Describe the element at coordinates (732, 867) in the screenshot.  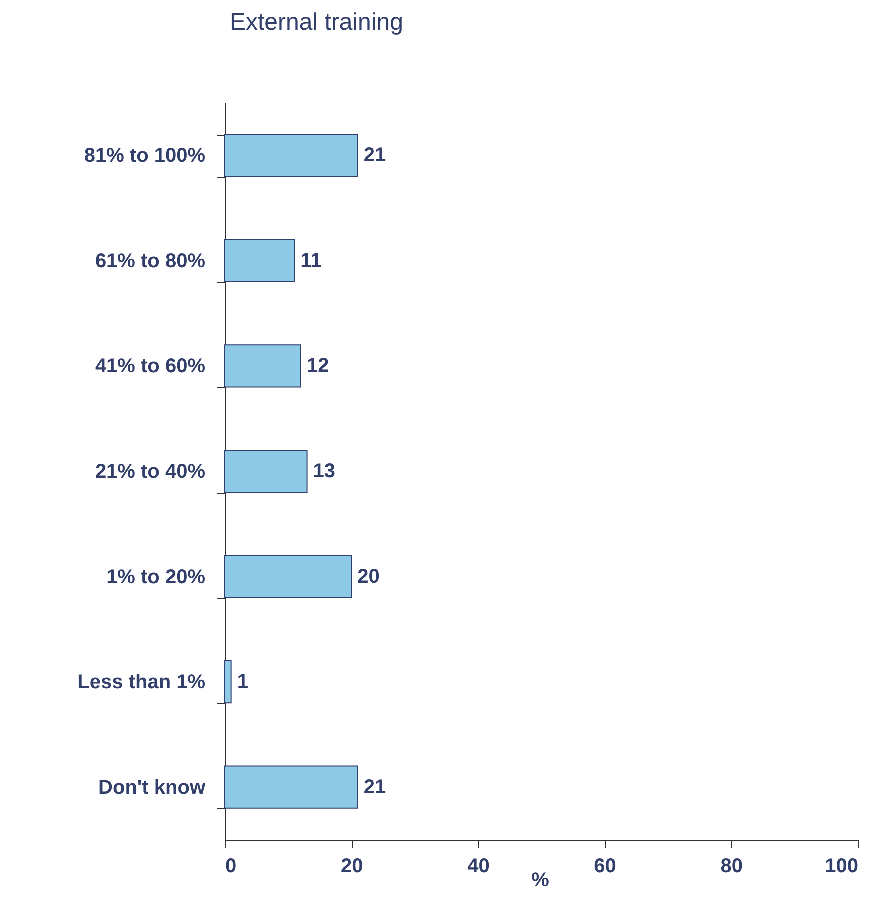
I see `x-tick-label: 80` at that location.